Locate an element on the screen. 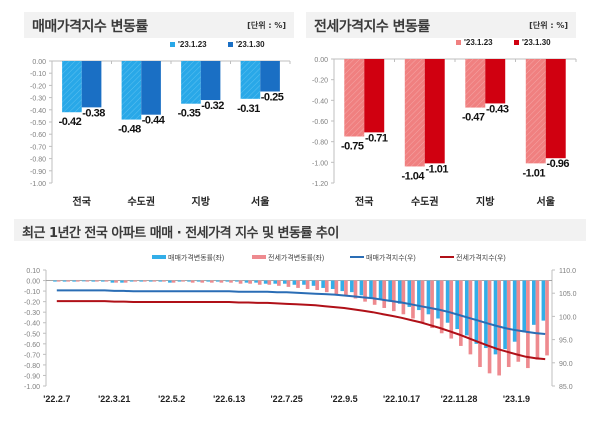 Image resolution: width=600 pixels, height=435 pixels. x-tick-label: '22.3.21 is located at coordinates (114, 399).